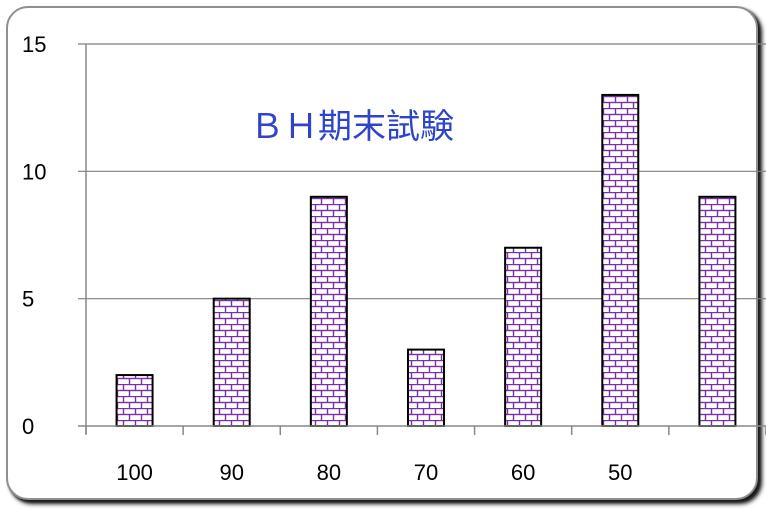 This screenshot has height=510, width=766. I want to click on y-tick-label-5: 5, so click(28, 299).